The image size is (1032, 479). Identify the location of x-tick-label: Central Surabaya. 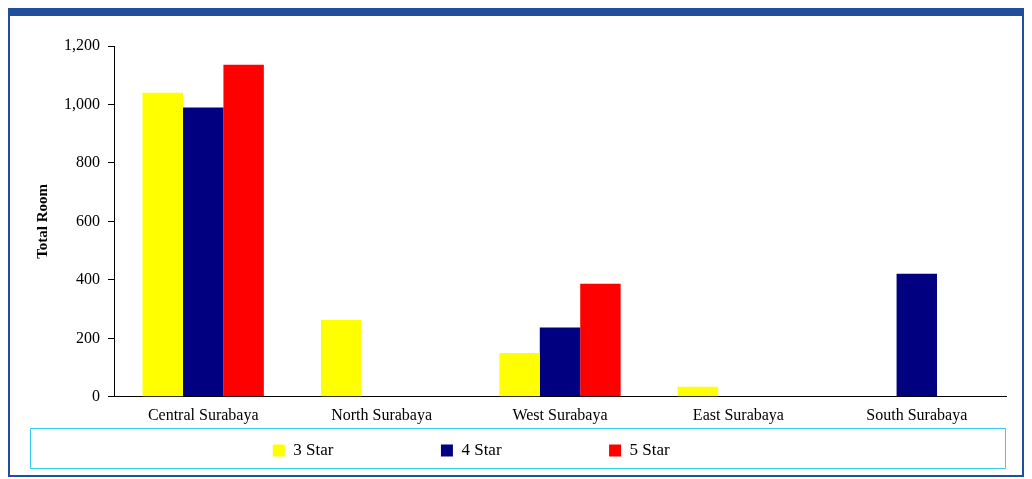
(203, 414).